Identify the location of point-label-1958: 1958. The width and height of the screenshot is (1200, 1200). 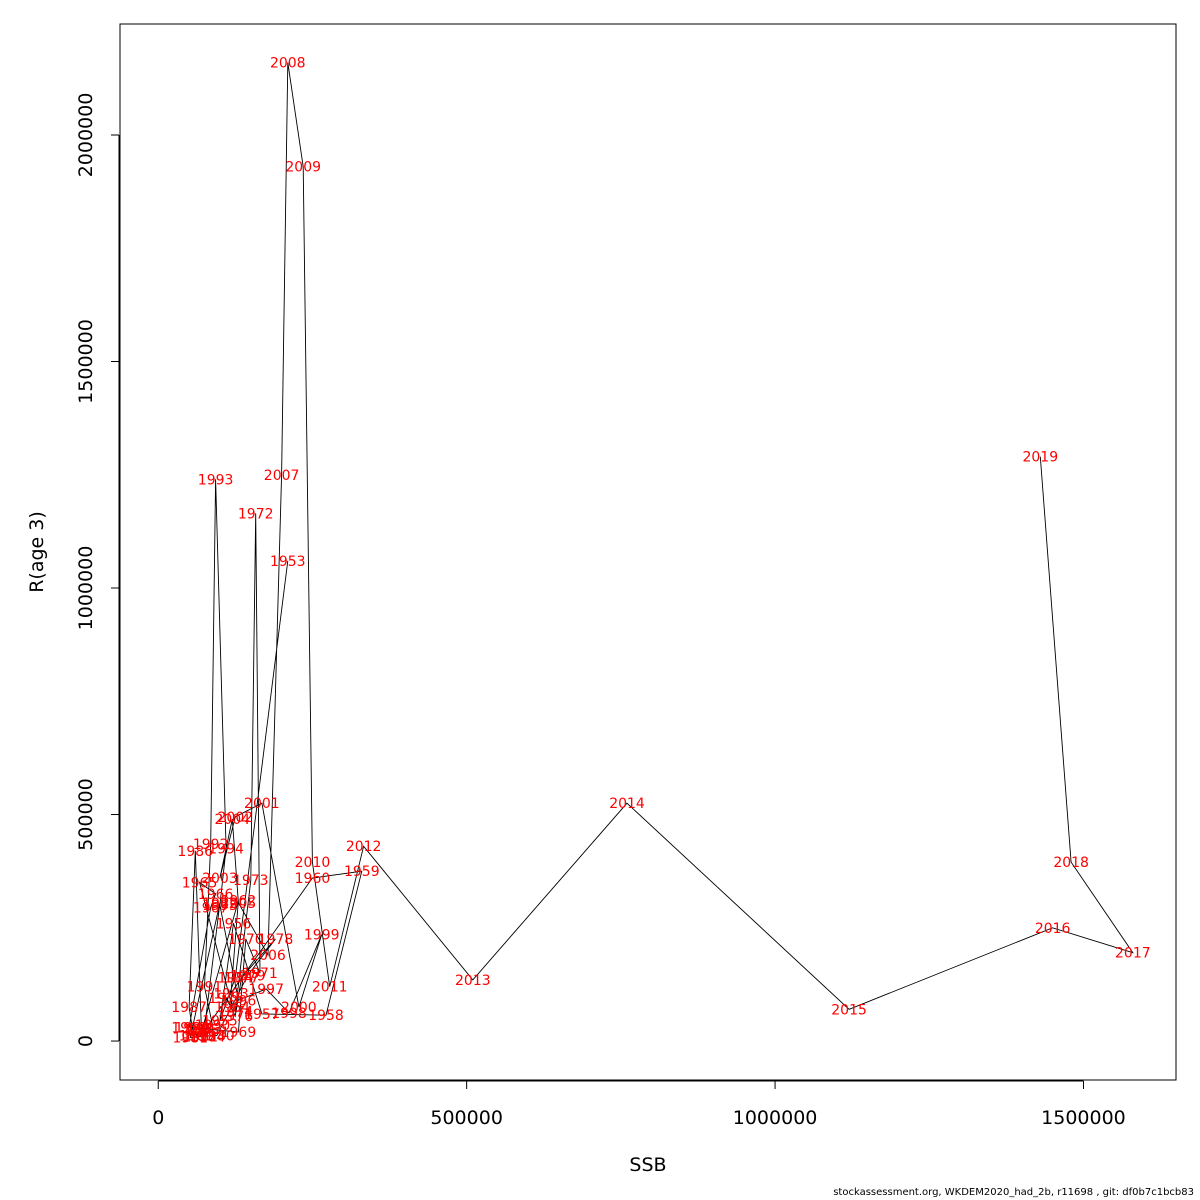
(326, 1016).